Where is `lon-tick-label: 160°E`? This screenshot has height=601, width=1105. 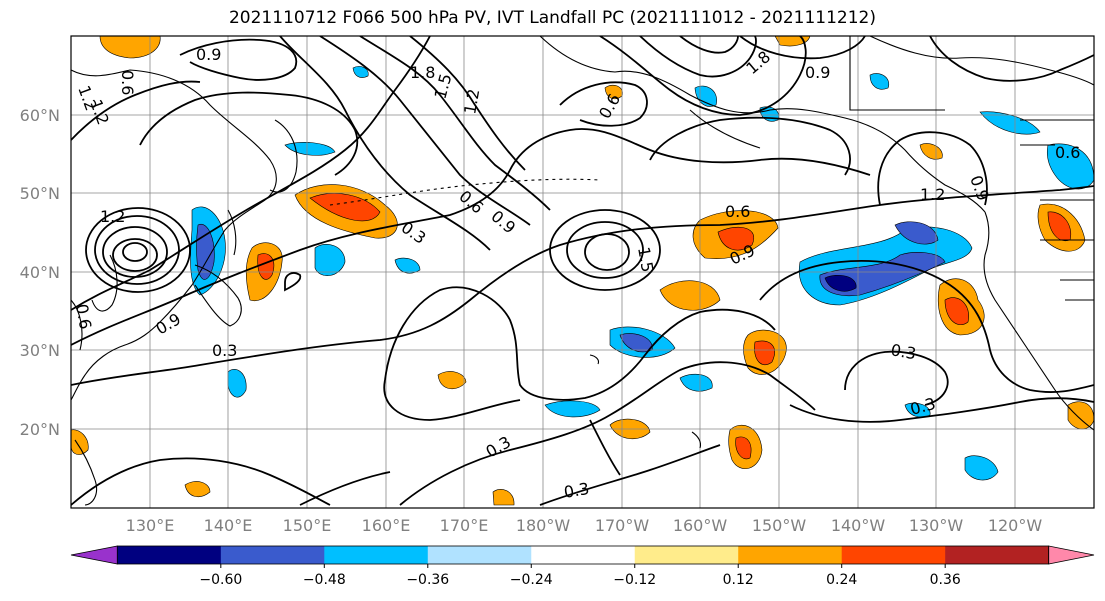
lon-tick-label: 160°E is located at coordinates (386, 525).